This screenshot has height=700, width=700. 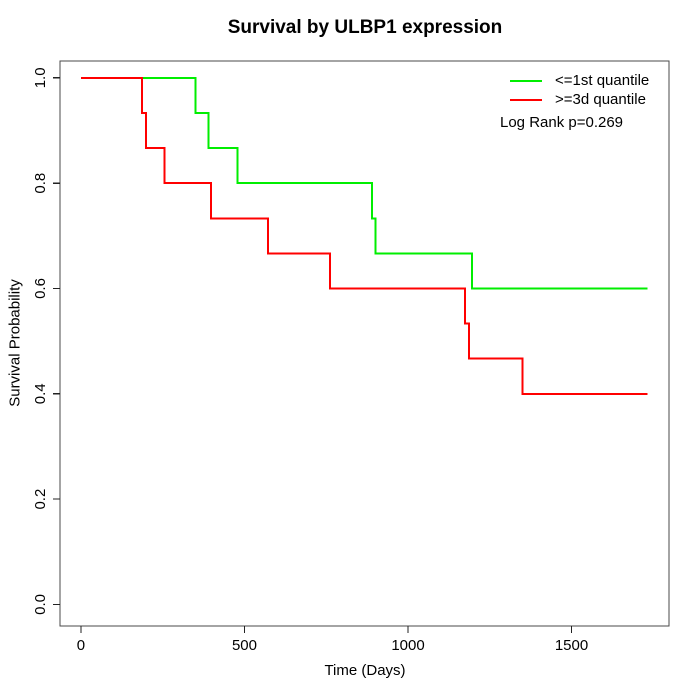 What do you see at coordinates (40, 288) in the screenshot?
I see `y-tick-label-3: 0.6` at bounding box center [40, 288].